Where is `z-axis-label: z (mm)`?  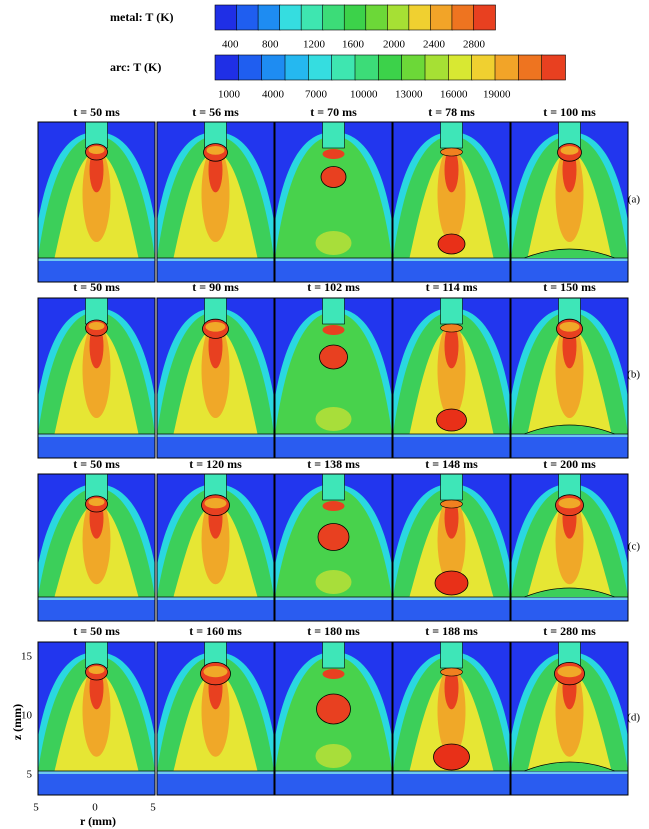
z-axis-label: z (mm) is located at coordinates (17, 722).